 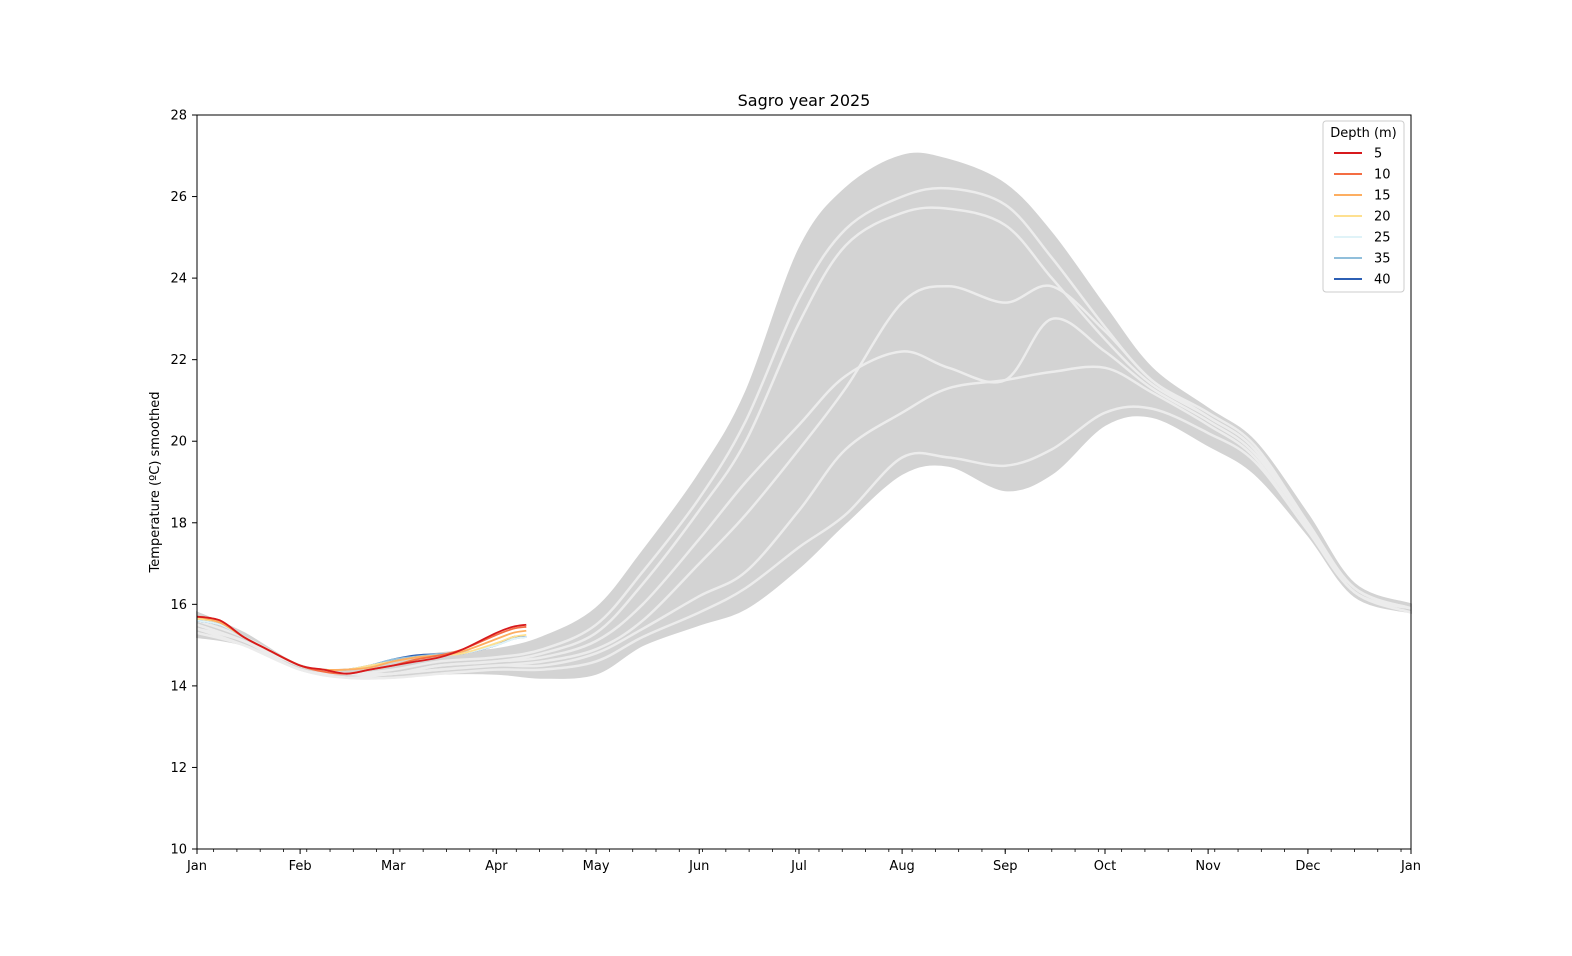 I want to click on legend-label-depth-25: 25, so click(x=1382, y=238).